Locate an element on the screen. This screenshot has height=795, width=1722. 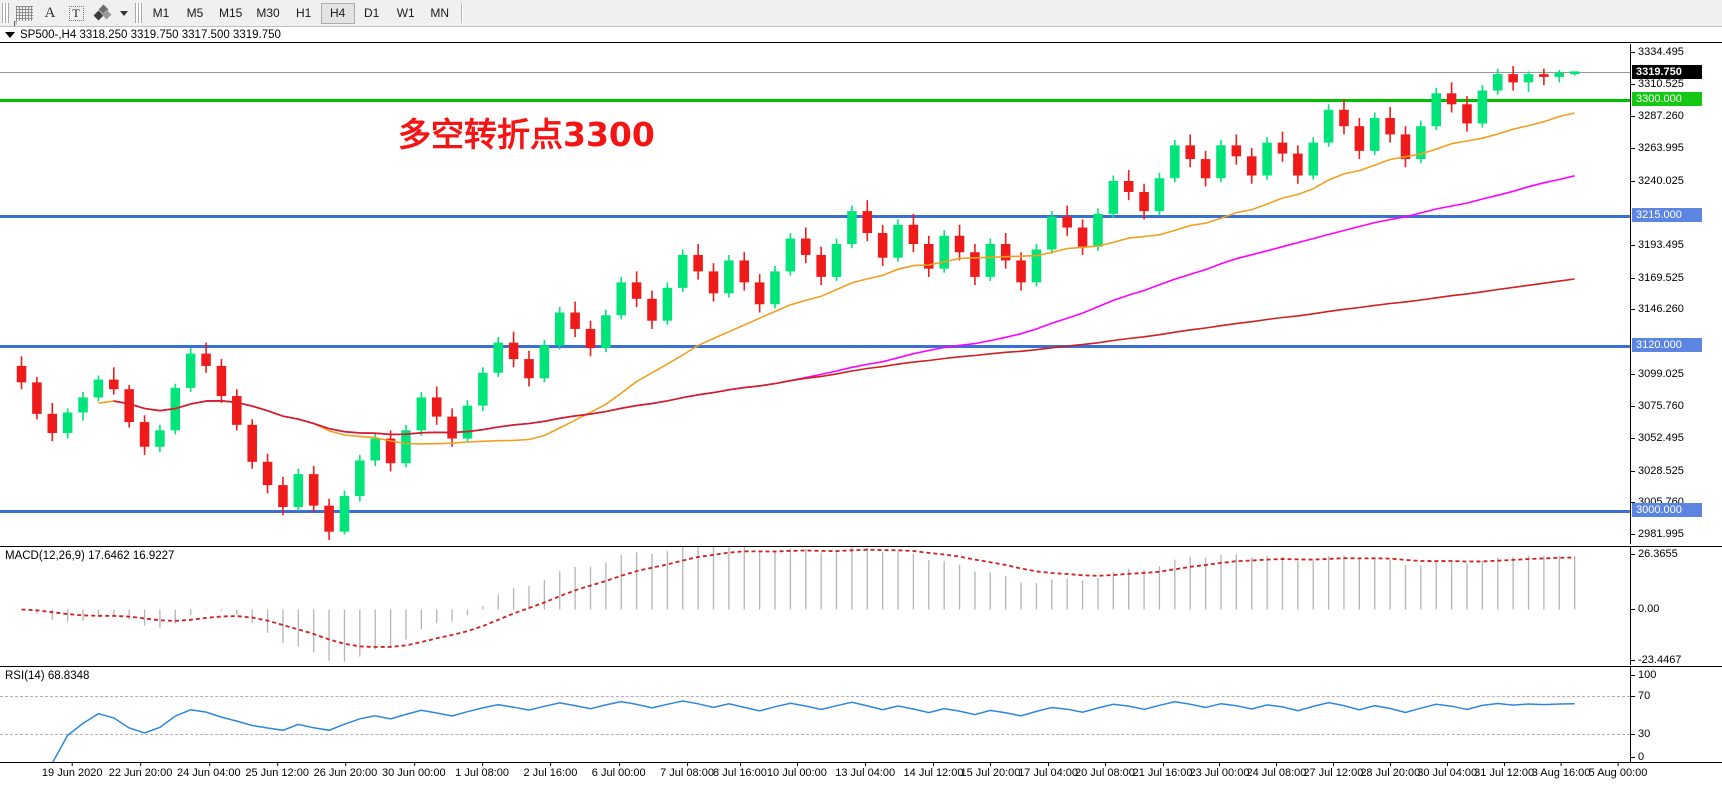
label-tool-icon: T is located at coordinates (76, 13).